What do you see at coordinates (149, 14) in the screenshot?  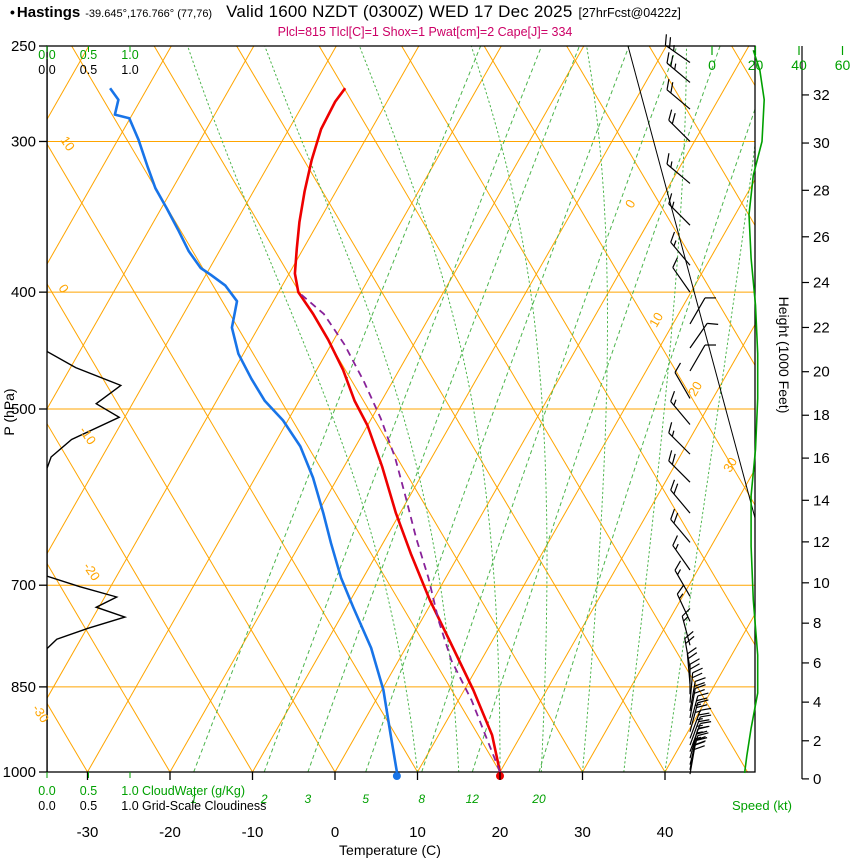 I see `station-coordinates: -39.645°,176.766° (77,76)` at bounding box center [149, 14].